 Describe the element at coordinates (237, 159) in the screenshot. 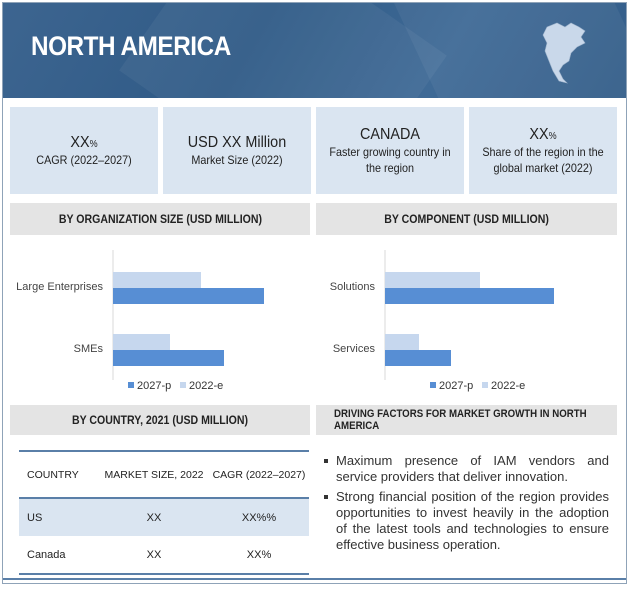

I see `market-size-label: Market Size (2022)` at that location.